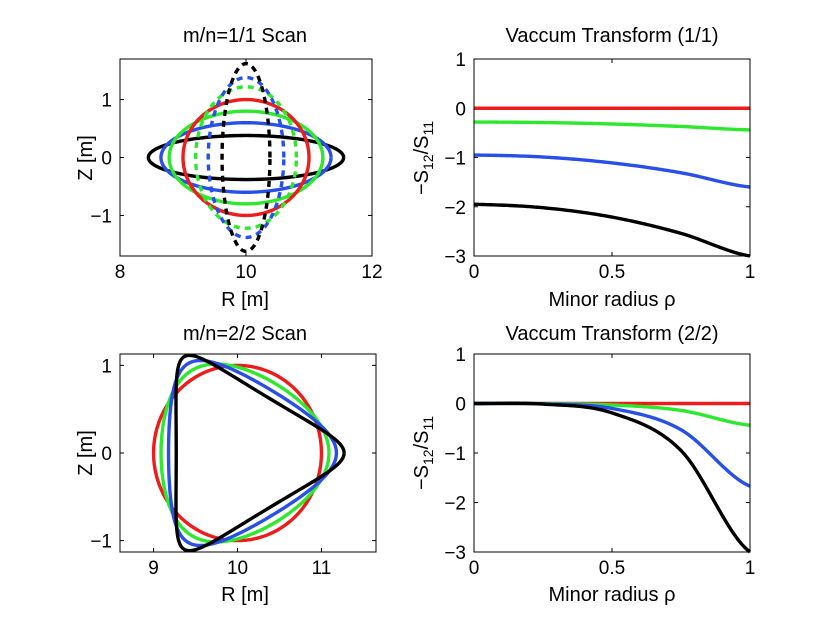  Describe the element at coordinates (153, 568) in the screenshot. I see `x-tick-label: 9` at that location.